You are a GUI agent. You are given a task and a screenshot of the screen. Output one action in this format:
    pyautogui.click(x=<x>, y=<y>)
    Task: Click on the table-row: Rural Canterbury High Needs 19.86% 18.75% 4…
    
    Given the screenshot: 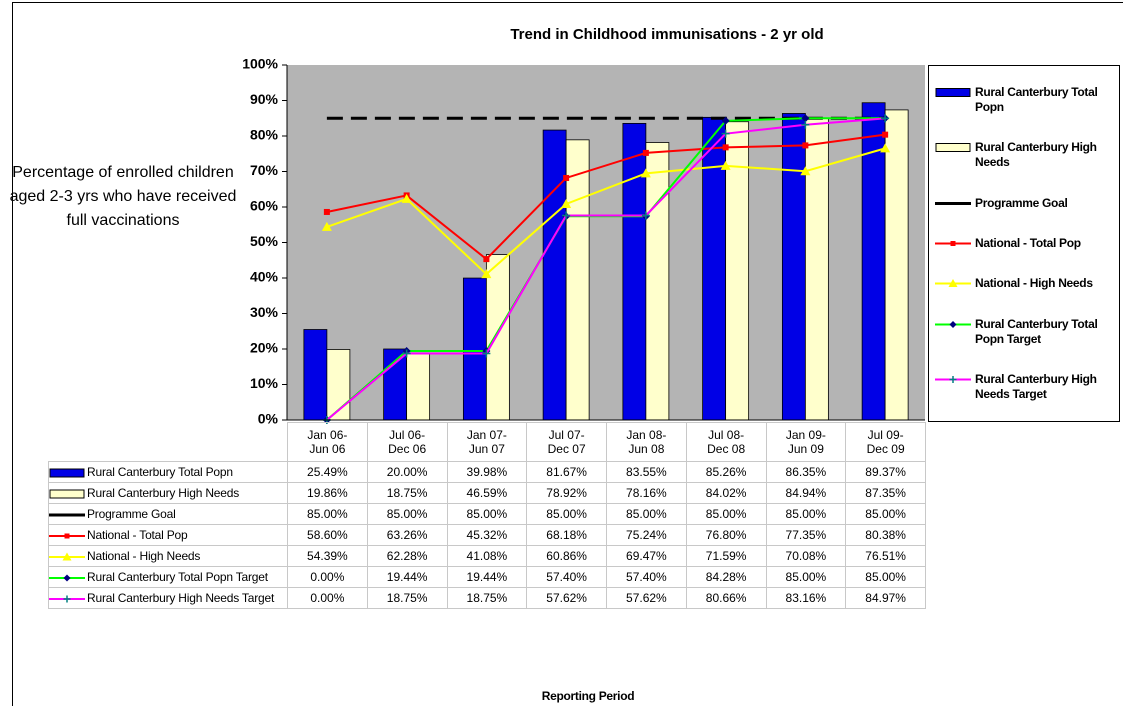 What is the action you would take?
    pyautogui.click(x=487, y=493)
    